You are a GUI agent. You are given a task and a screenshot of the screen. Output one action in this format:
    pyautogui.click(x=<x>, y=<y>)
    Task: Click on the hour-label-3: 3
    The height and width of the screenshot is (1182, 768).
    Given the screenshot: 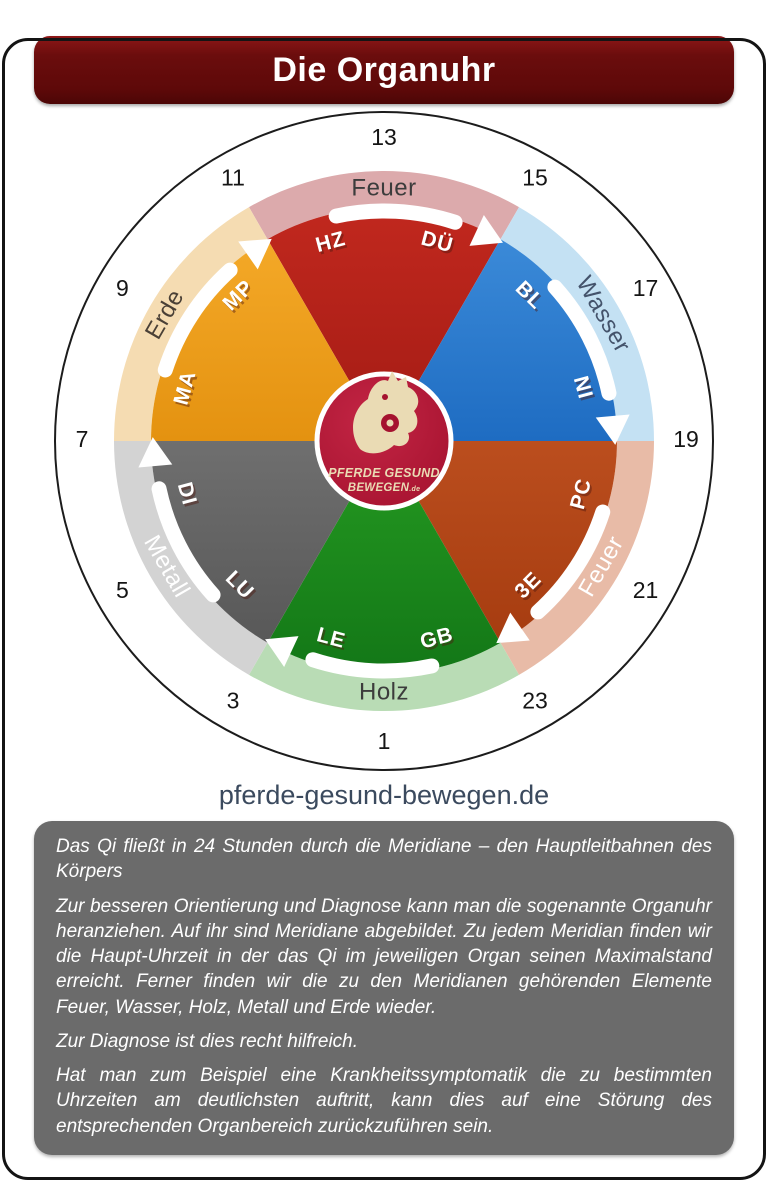 What is the action you would take?
    pyautogui.click(x=233, y=701)
    